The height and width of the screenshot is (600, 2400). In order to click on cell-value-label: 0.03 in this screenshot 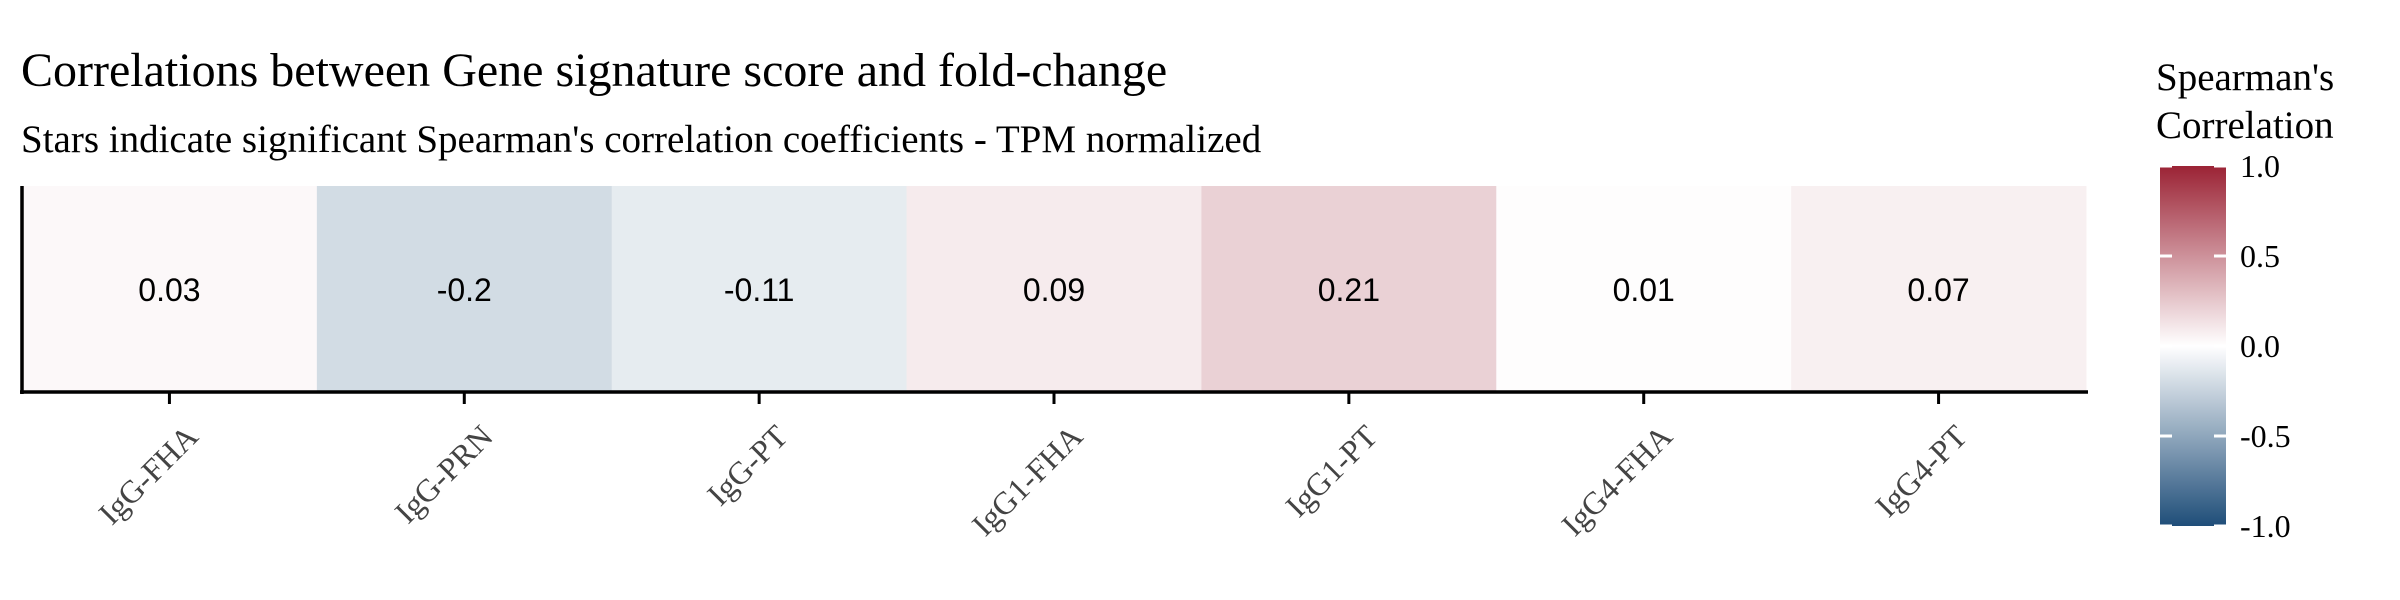, I will do `click(169, 290)`.